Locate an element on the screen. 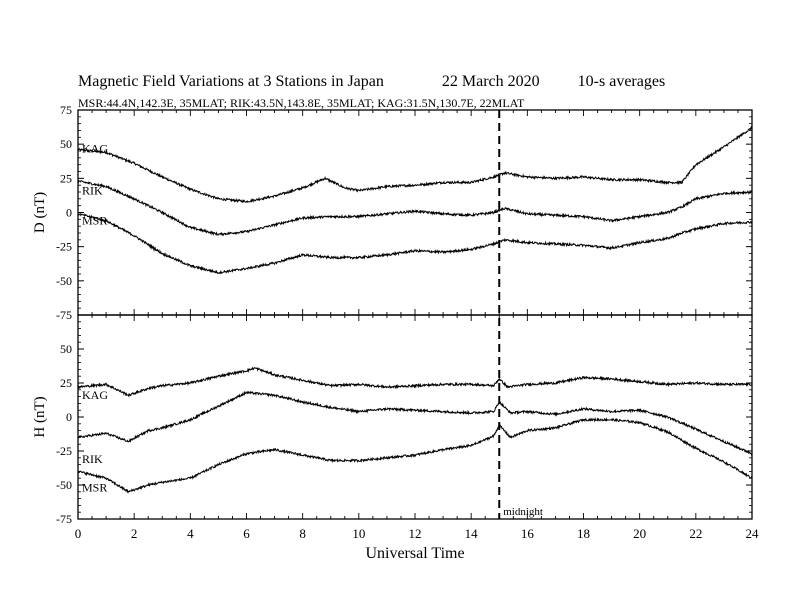 The image size is (792, 612). y-tick-label: 75 is located at coordinates (66, 110).